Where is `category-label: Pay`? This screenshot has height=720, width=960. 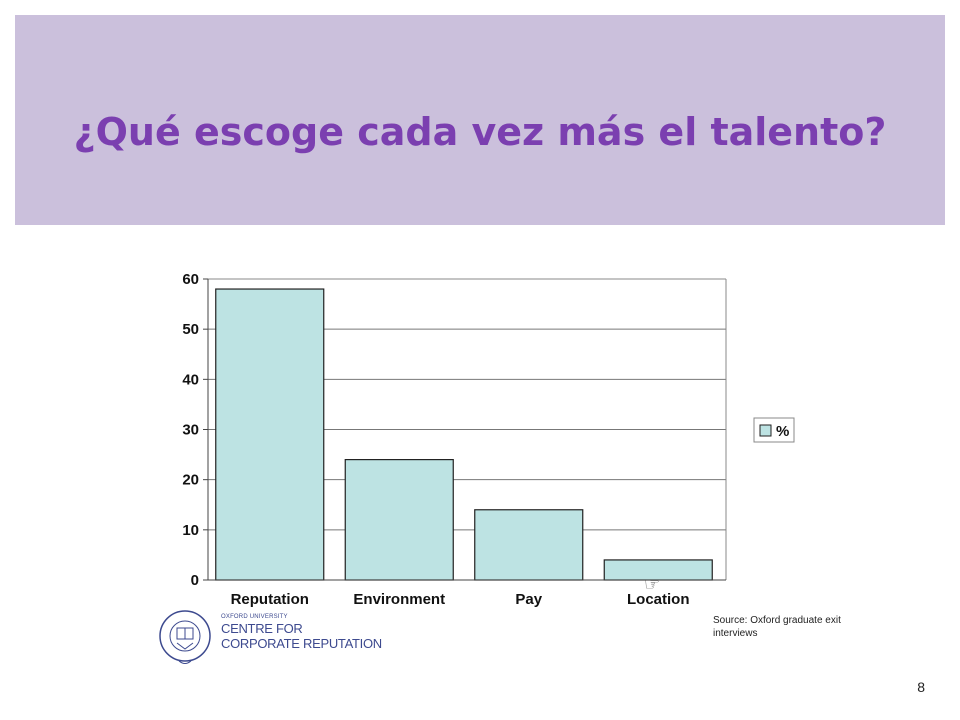
category-label: Pay is located at coordinates (528, 599).